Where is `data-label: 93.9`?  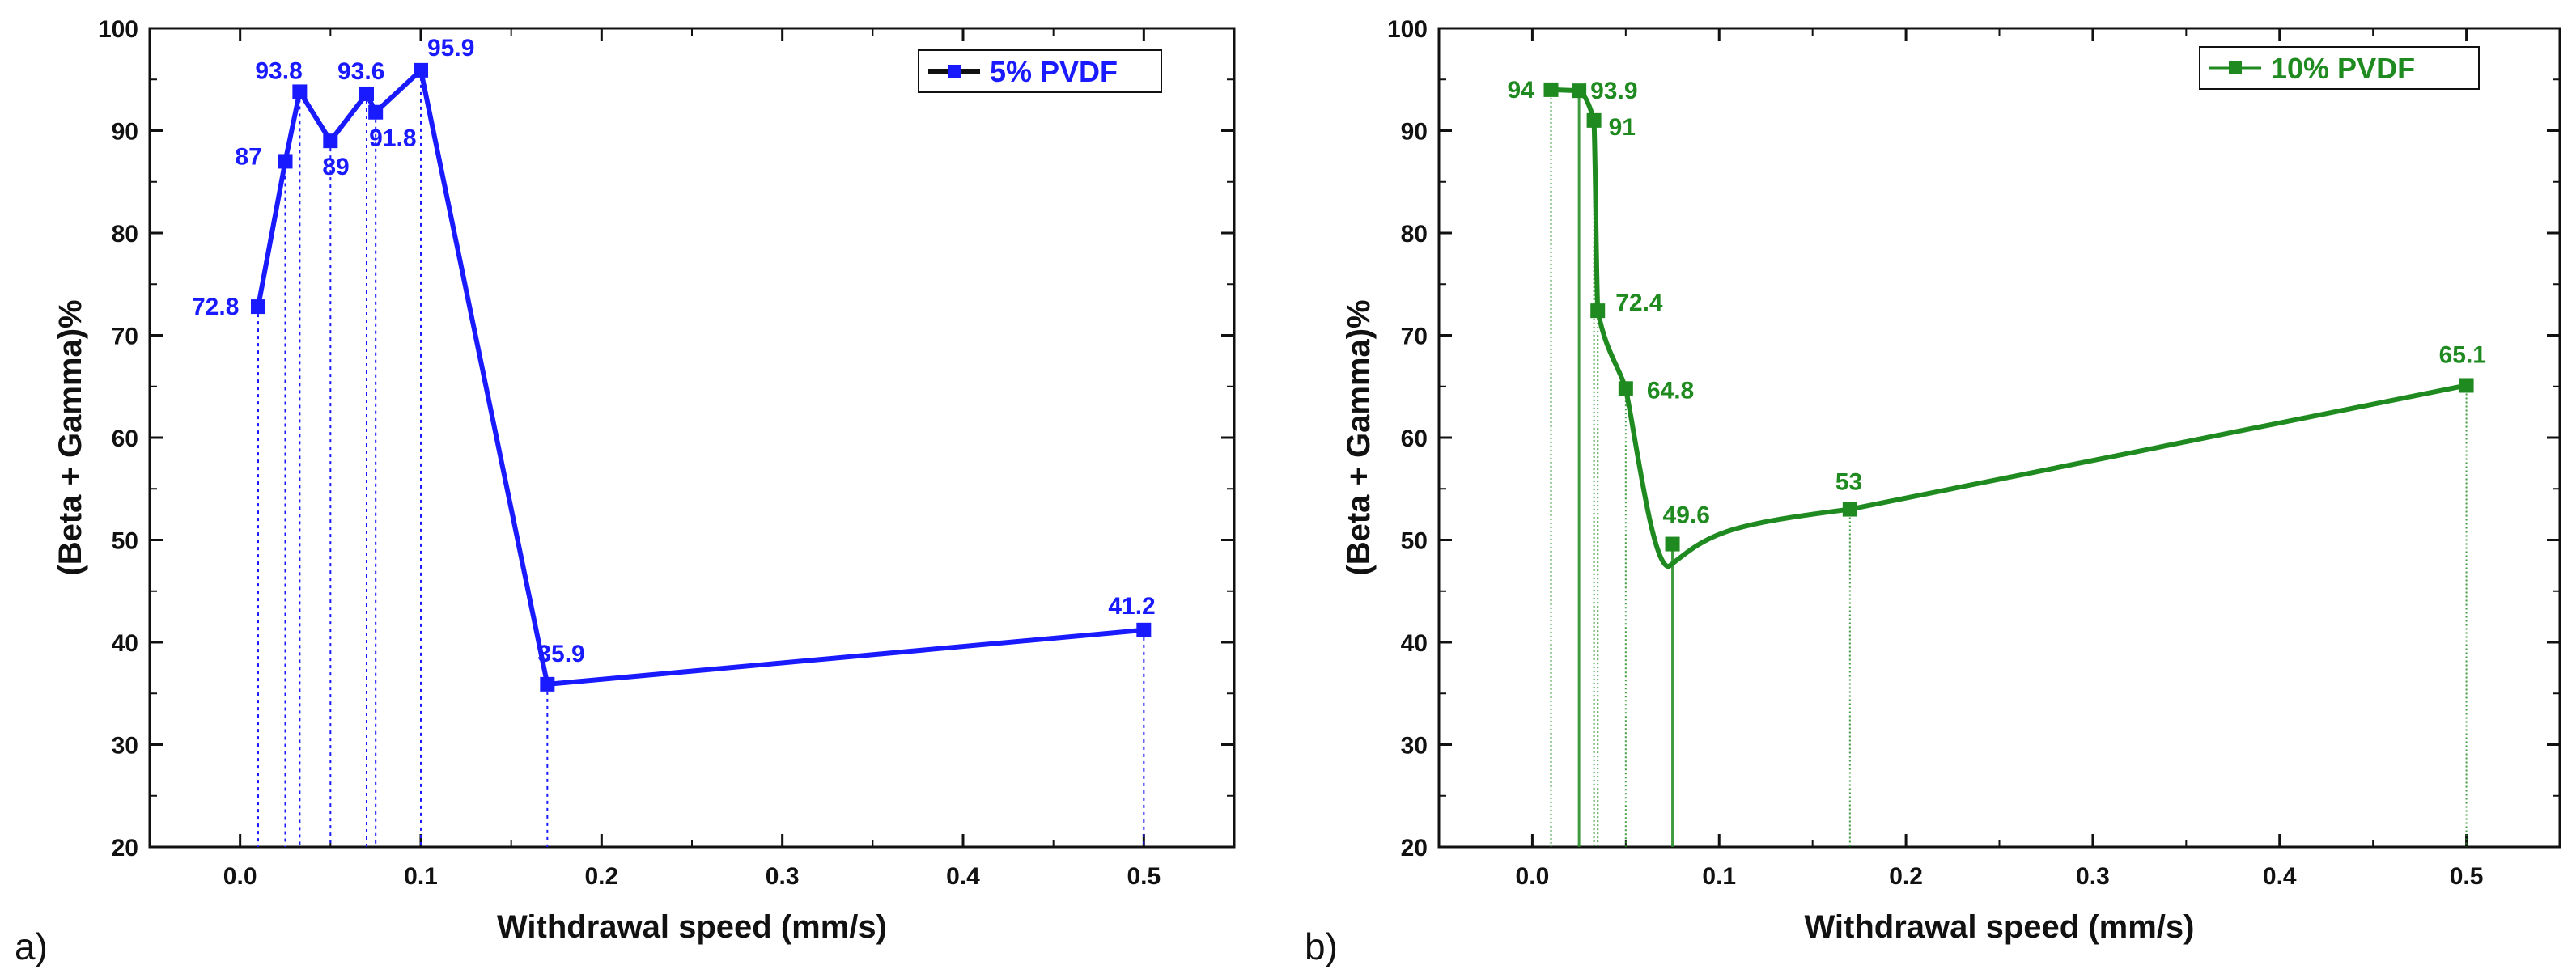 data-label: 93.9 is located at coordinates (1613, 91).